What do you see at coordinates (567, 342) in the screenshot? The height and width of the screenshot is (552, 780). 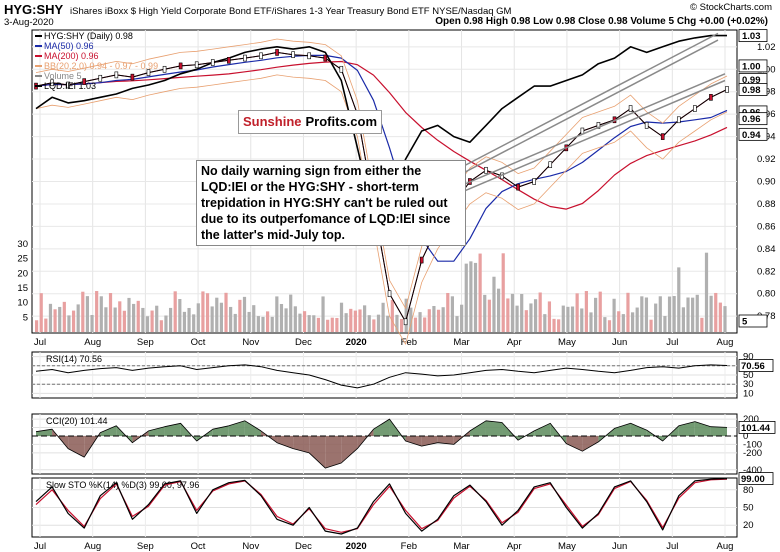 I see `price-x-tick-label: May` at bounding box center [567, 342].